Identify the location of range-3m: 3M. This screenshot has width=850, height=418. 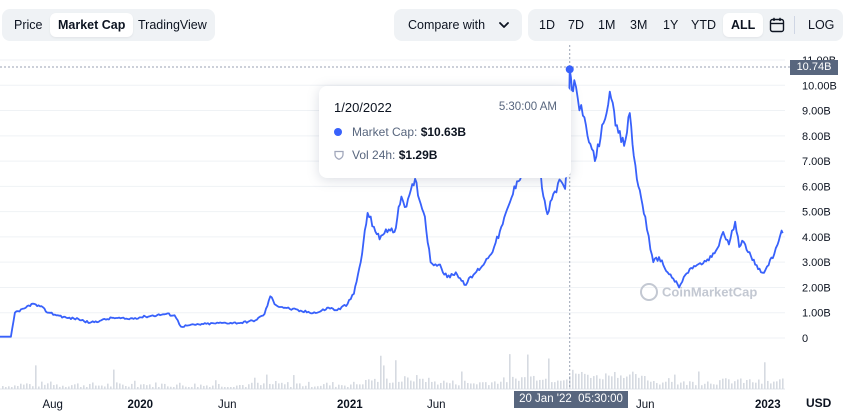
(639, 25).